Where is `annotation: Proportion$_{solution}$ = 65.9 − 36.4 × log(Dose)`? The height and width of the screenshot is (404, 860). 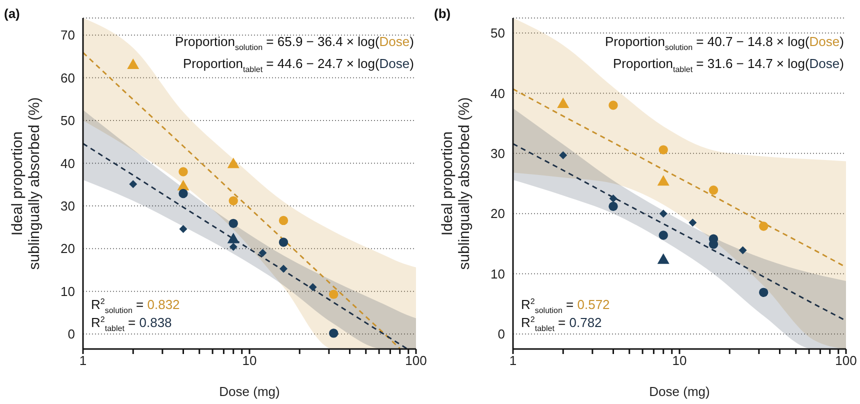 annotation: Proportion$_{solution}$ = 65.9 − 36.4 × log(Dose) is located at coordinates (294, 43).